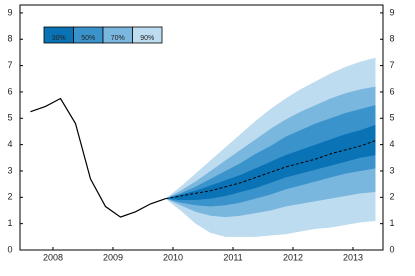 This screenshot has height=276, width=415. What do you see at coordinates (9, 12) in the screenshot?
I see `y-tick-label: 9` at bounding box center [9, 12].